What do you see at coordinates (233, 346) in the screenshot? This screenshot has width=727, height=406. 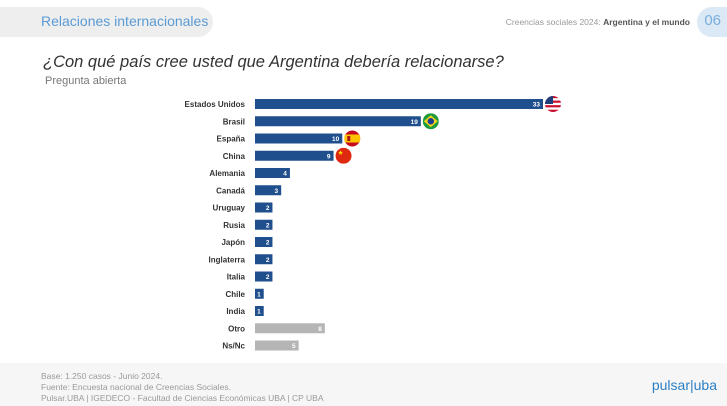 I see `category-label: Ns/Nc` at bounding box center [233, 346].